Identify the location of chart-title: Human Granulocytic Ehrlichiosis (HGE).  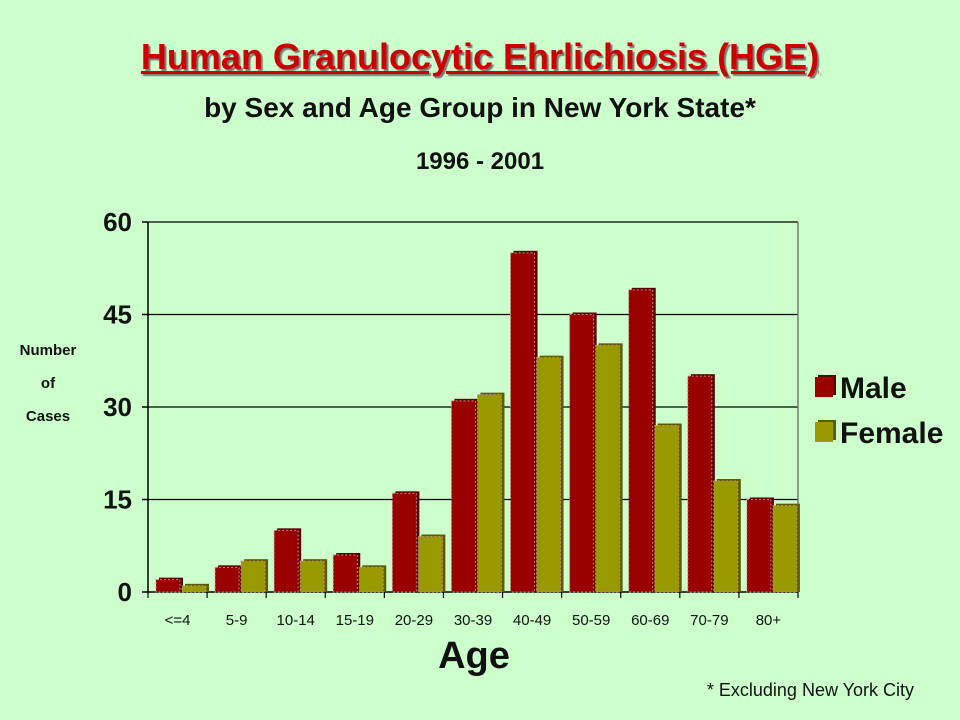
(480, 56).